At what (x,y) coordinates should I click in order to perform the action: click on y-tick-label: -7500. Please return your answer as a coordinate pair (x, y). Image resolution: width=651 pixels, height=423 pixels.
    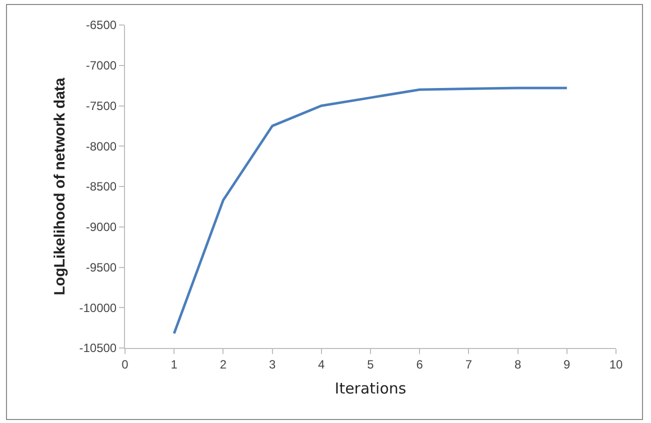
    Looking at the image, I should click on (101, 105).